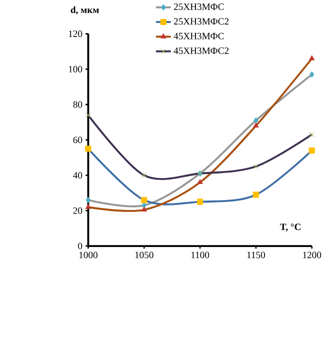 Image resolution: width=324 pixels, height=338 pixels. I want to click on legend-label: 45ХН3МФС, so click(199, 36).